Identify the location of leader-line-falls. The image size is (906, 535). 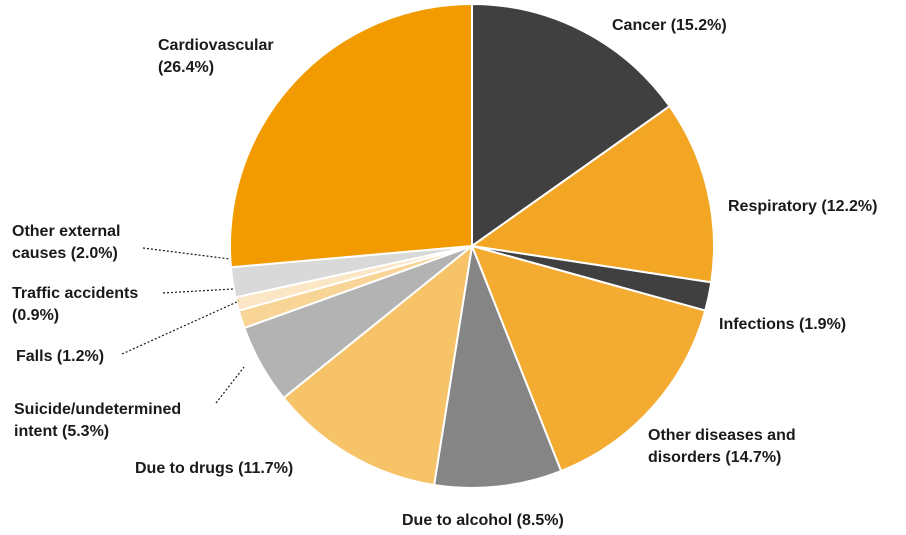
(180, 327).